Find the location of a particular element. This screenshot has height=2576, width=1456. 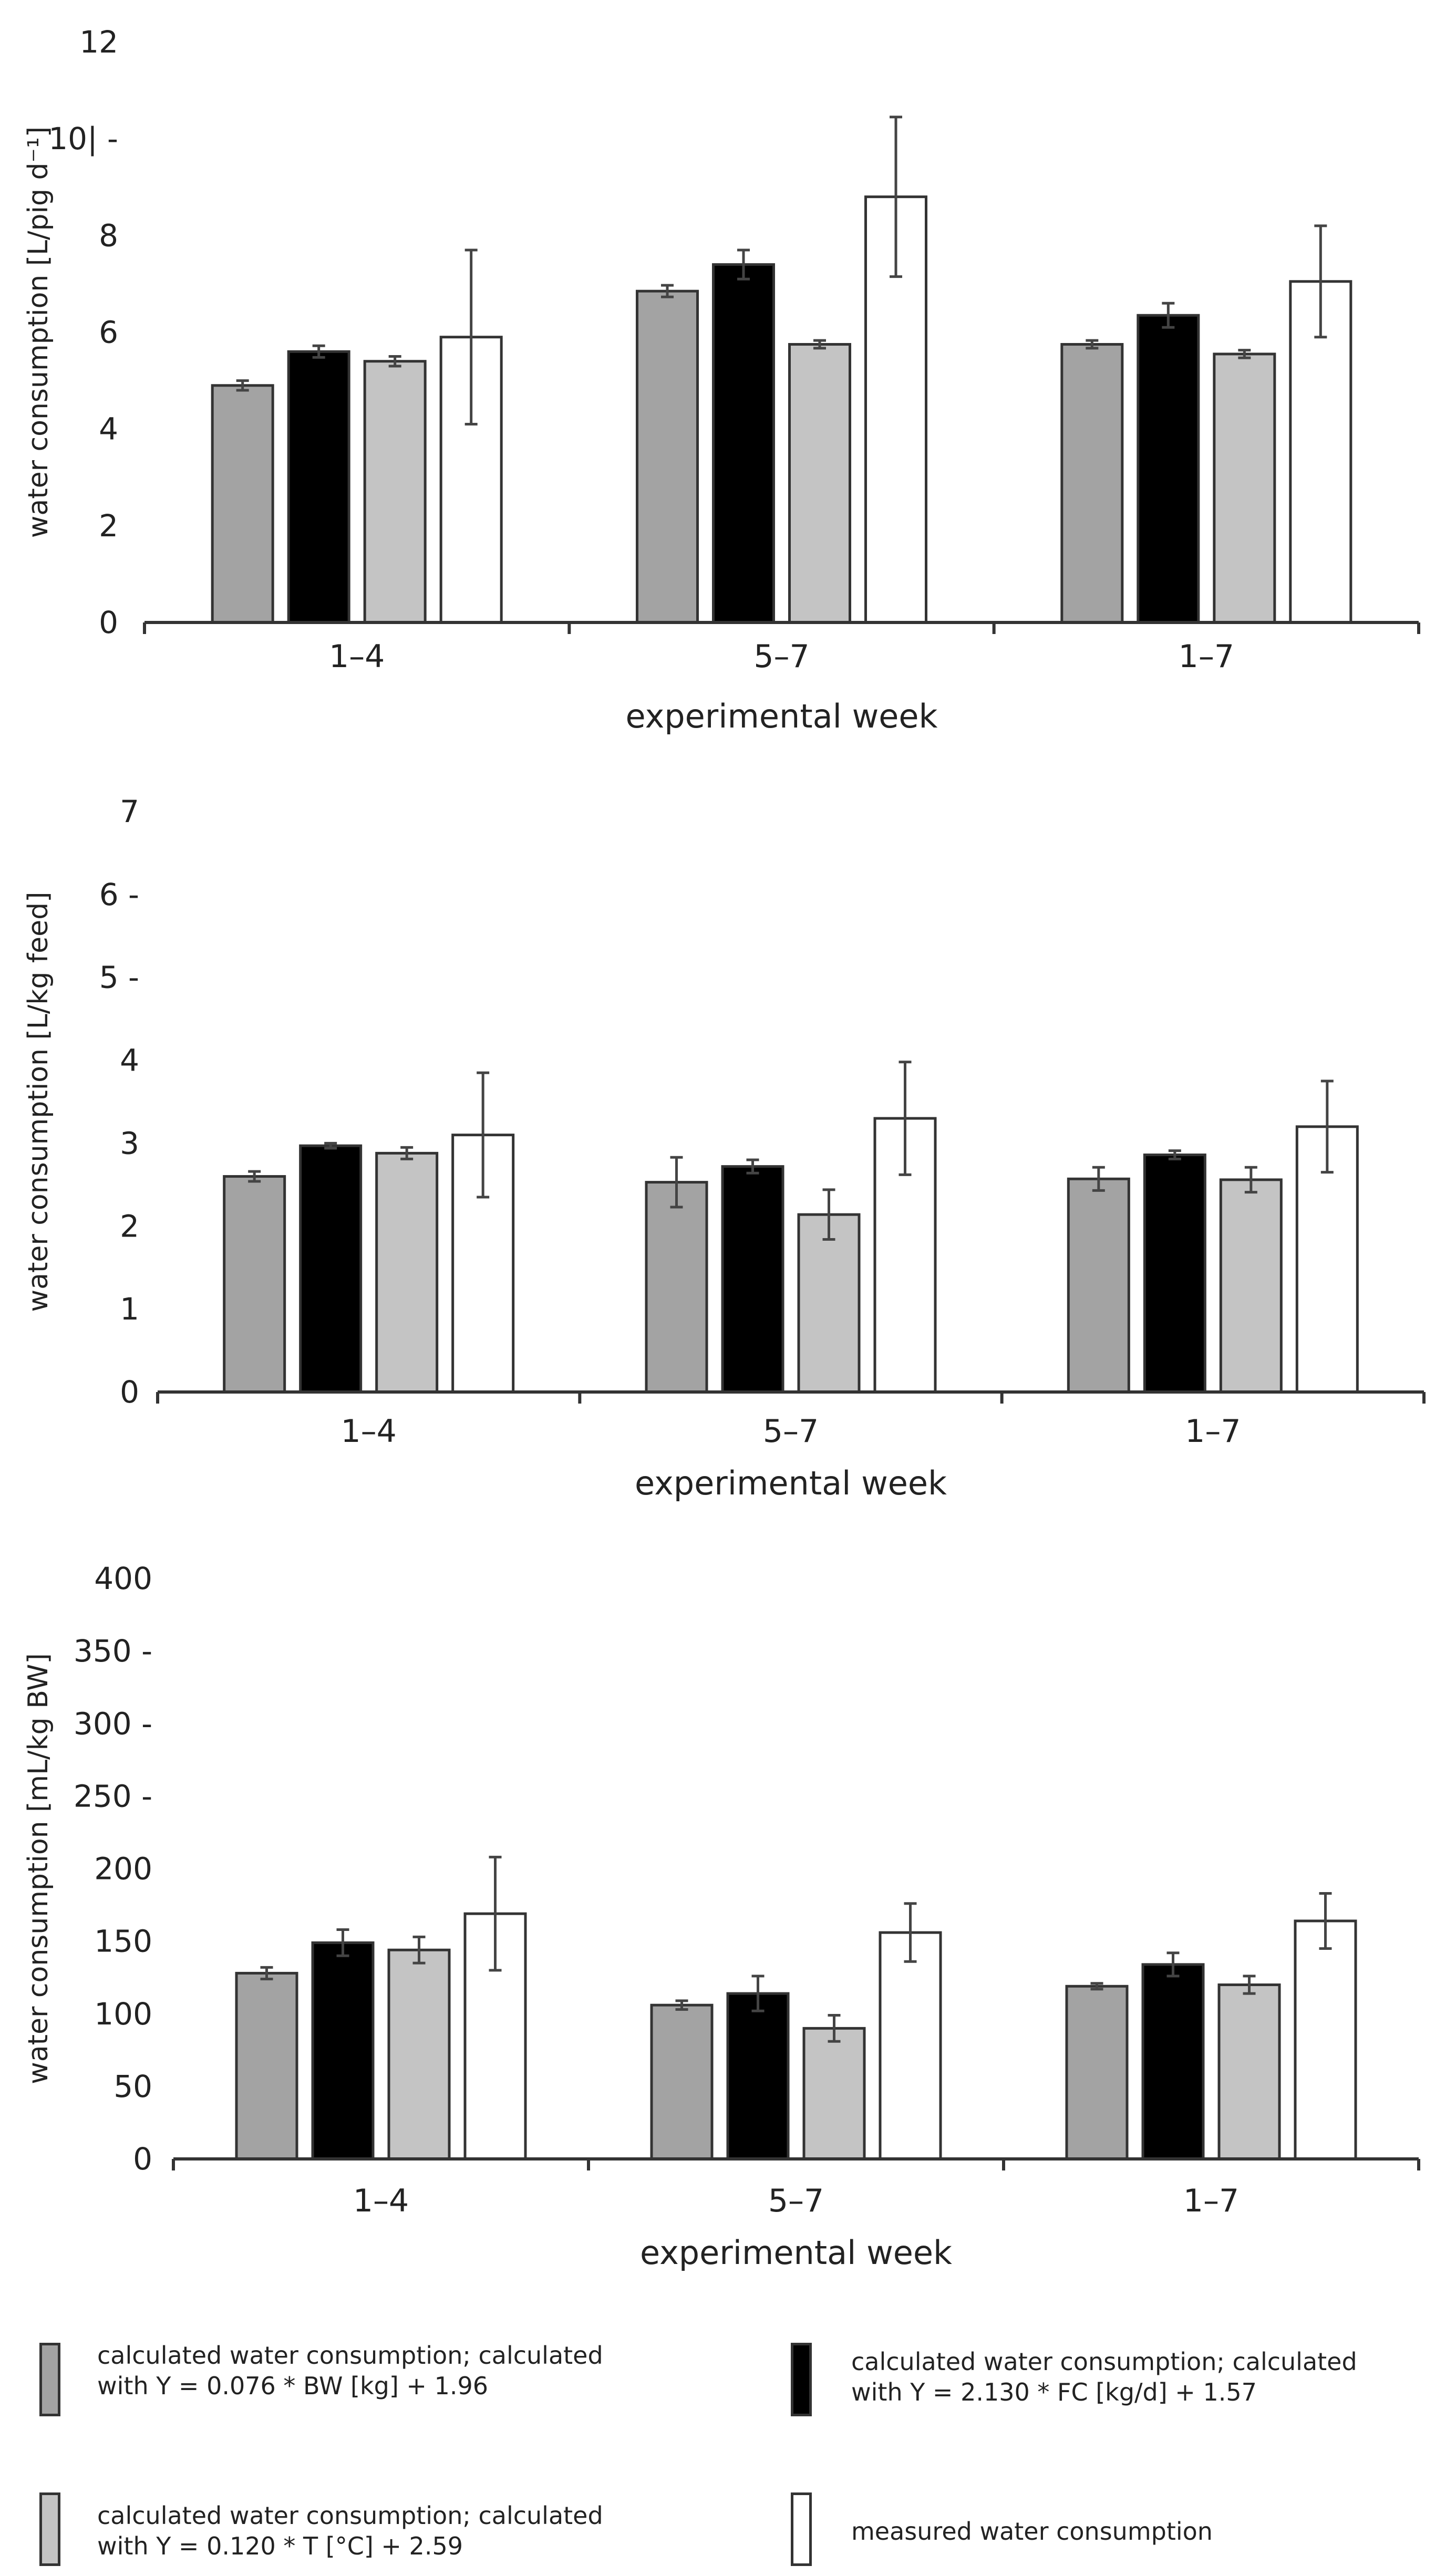

y-tick-label: 100 is located at coordinates (123, 2014).